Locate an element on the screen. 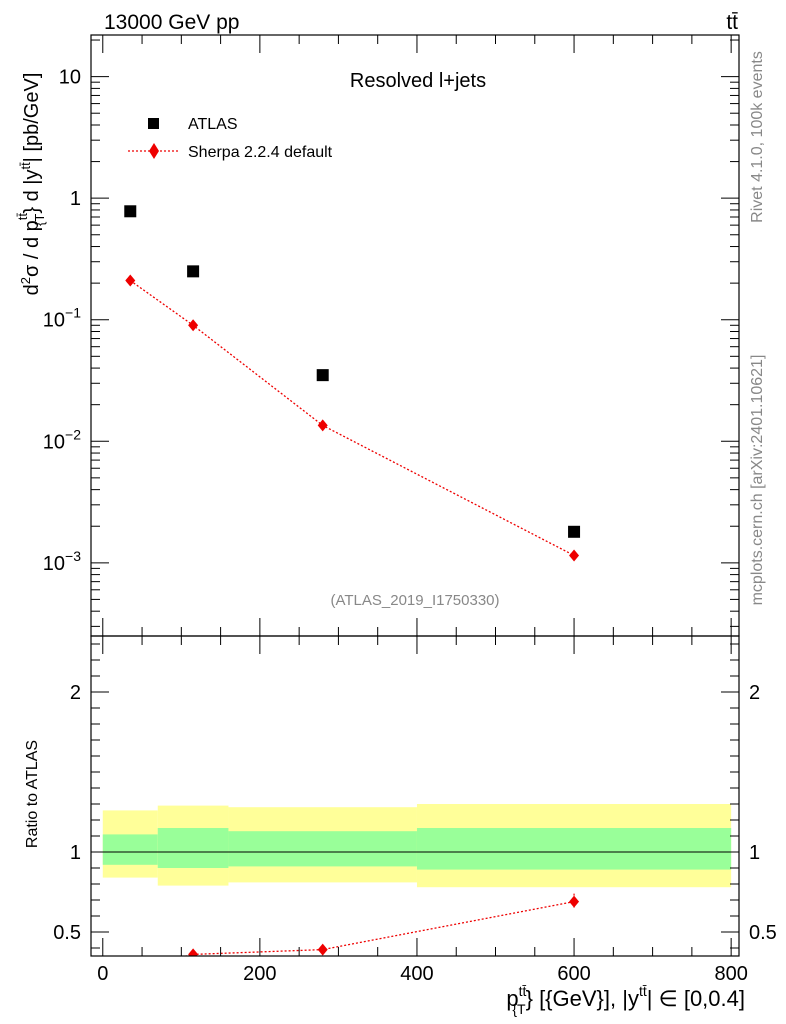 The height and width of the screenshot is (1024, 786). ratio-y-tick-label-right: 1 is located at coordinates (754, 853).